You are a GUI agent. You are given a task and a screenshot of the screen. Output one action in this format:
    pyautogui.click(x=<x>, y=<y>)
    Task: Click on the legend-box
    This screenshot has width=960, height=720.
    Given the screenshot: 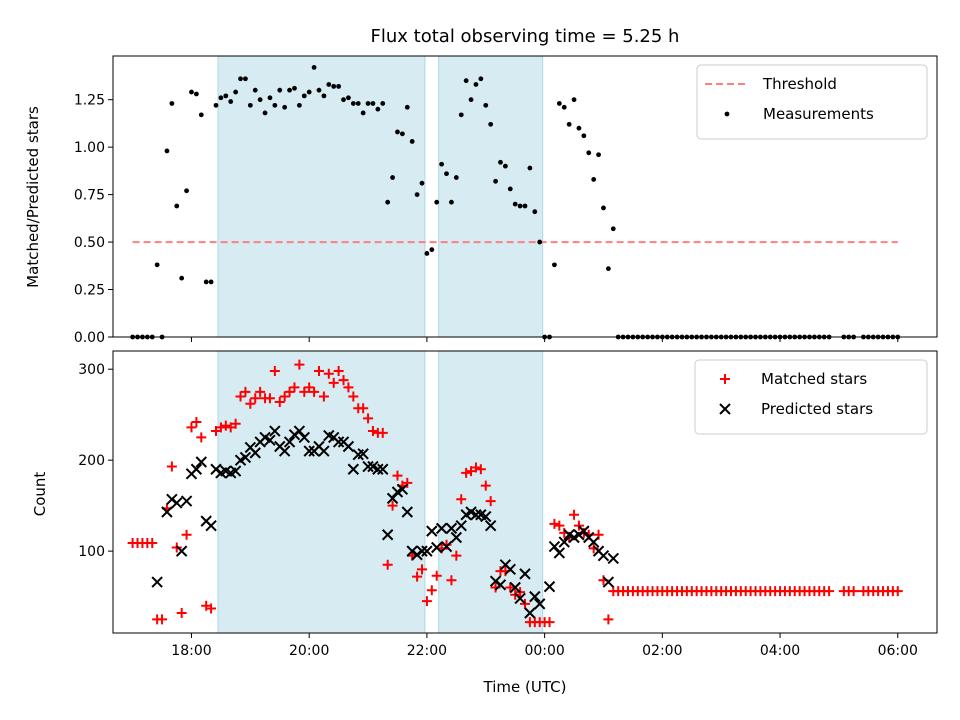 What is the action you would take?
    pyautogui.click(x=811, y=397)
    